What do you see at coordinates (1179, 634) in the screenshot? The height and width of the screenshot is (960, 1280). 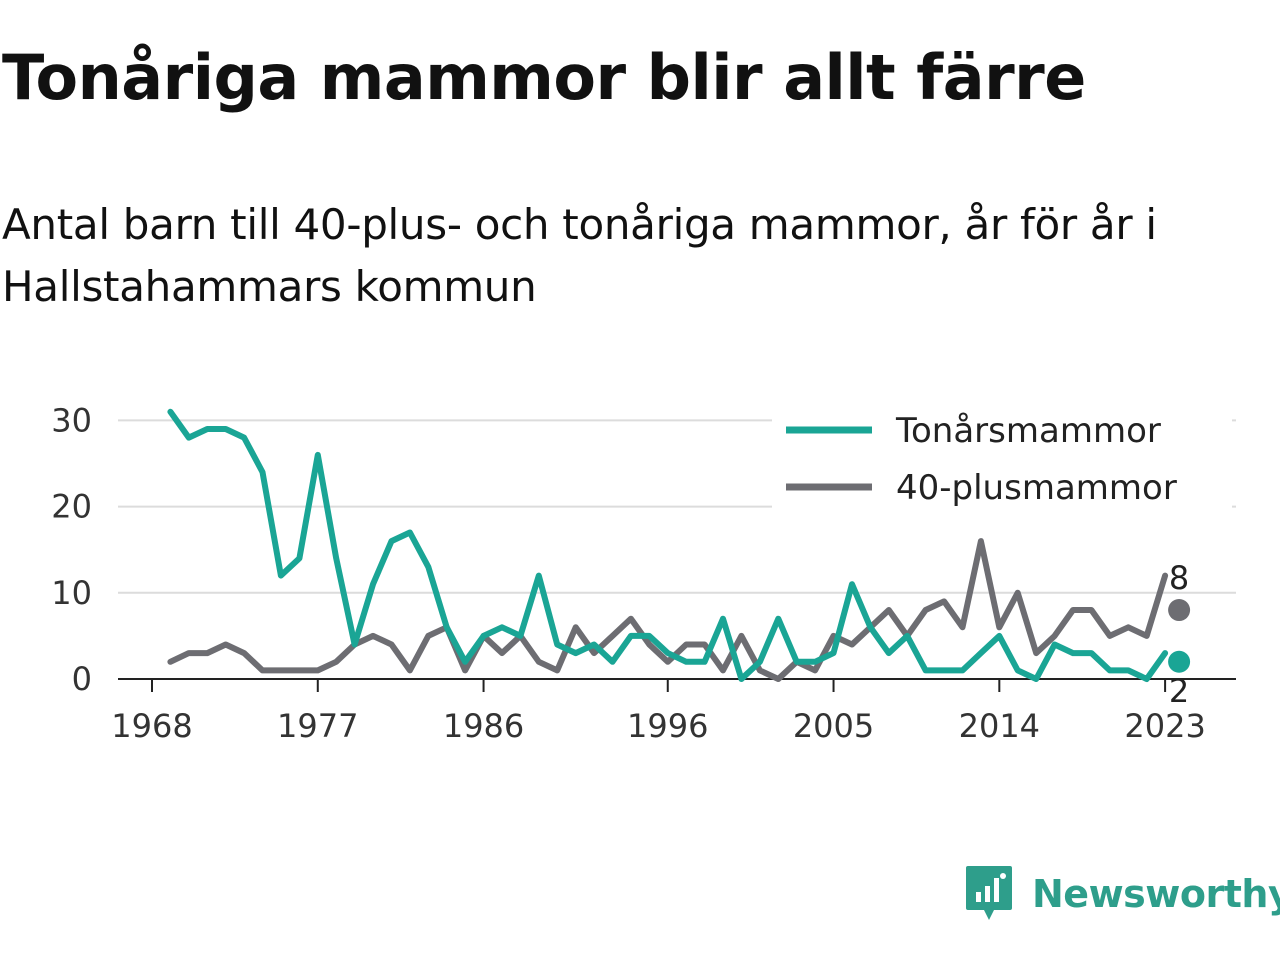 I see `end-points: 82` at bounding box center [1179, 634].